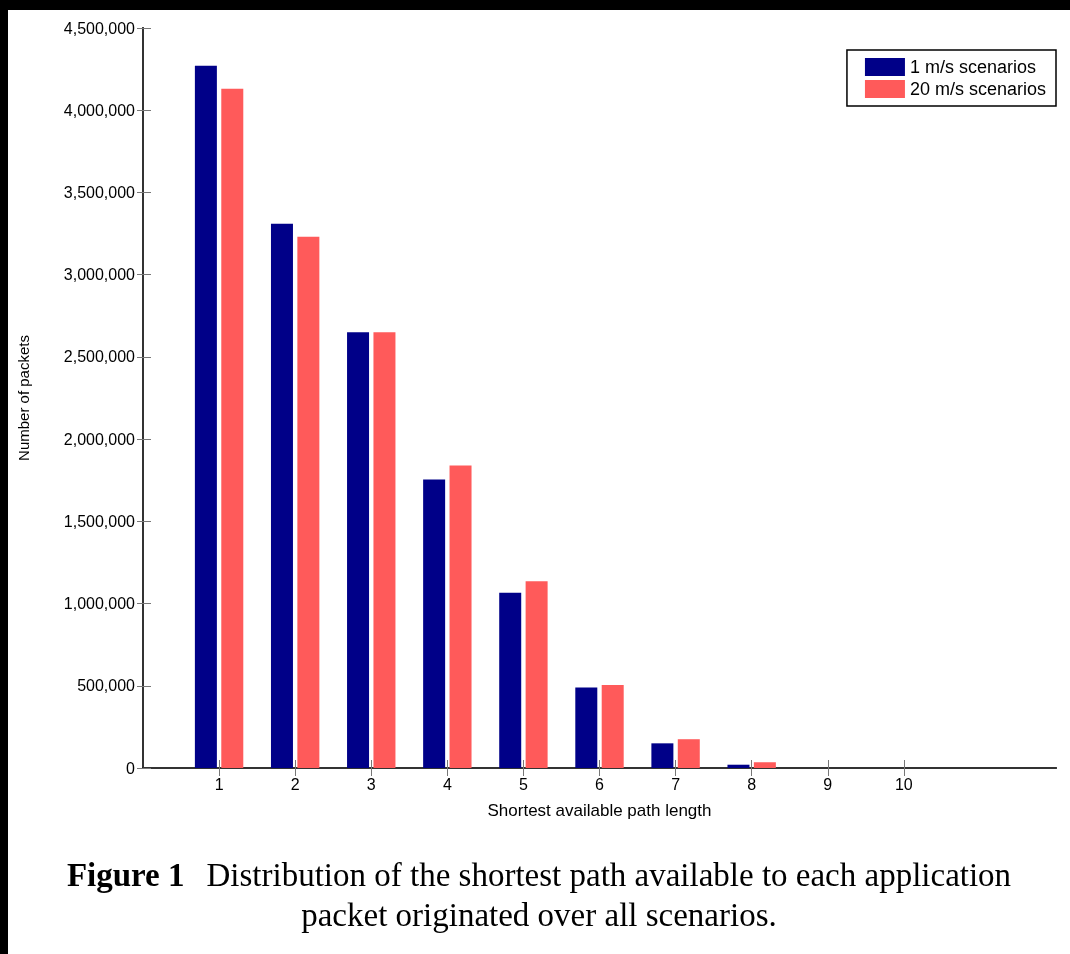 The image size is (1070, 954). I want to click on y-tick-label: 4,500,000, so click(99, 28).